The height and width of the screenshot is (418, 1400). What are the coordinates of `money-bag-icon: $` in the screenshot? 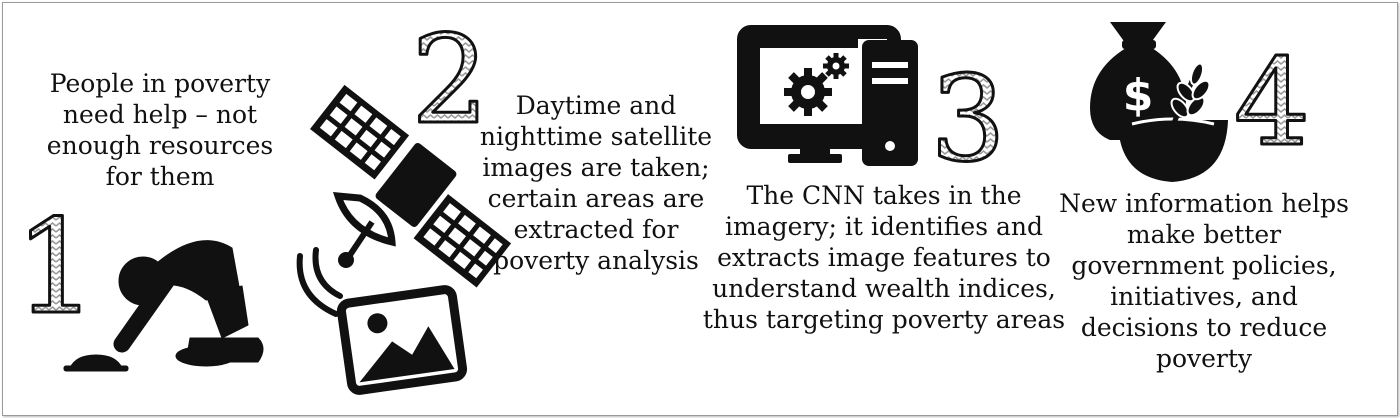 It's located at (1138, 81).